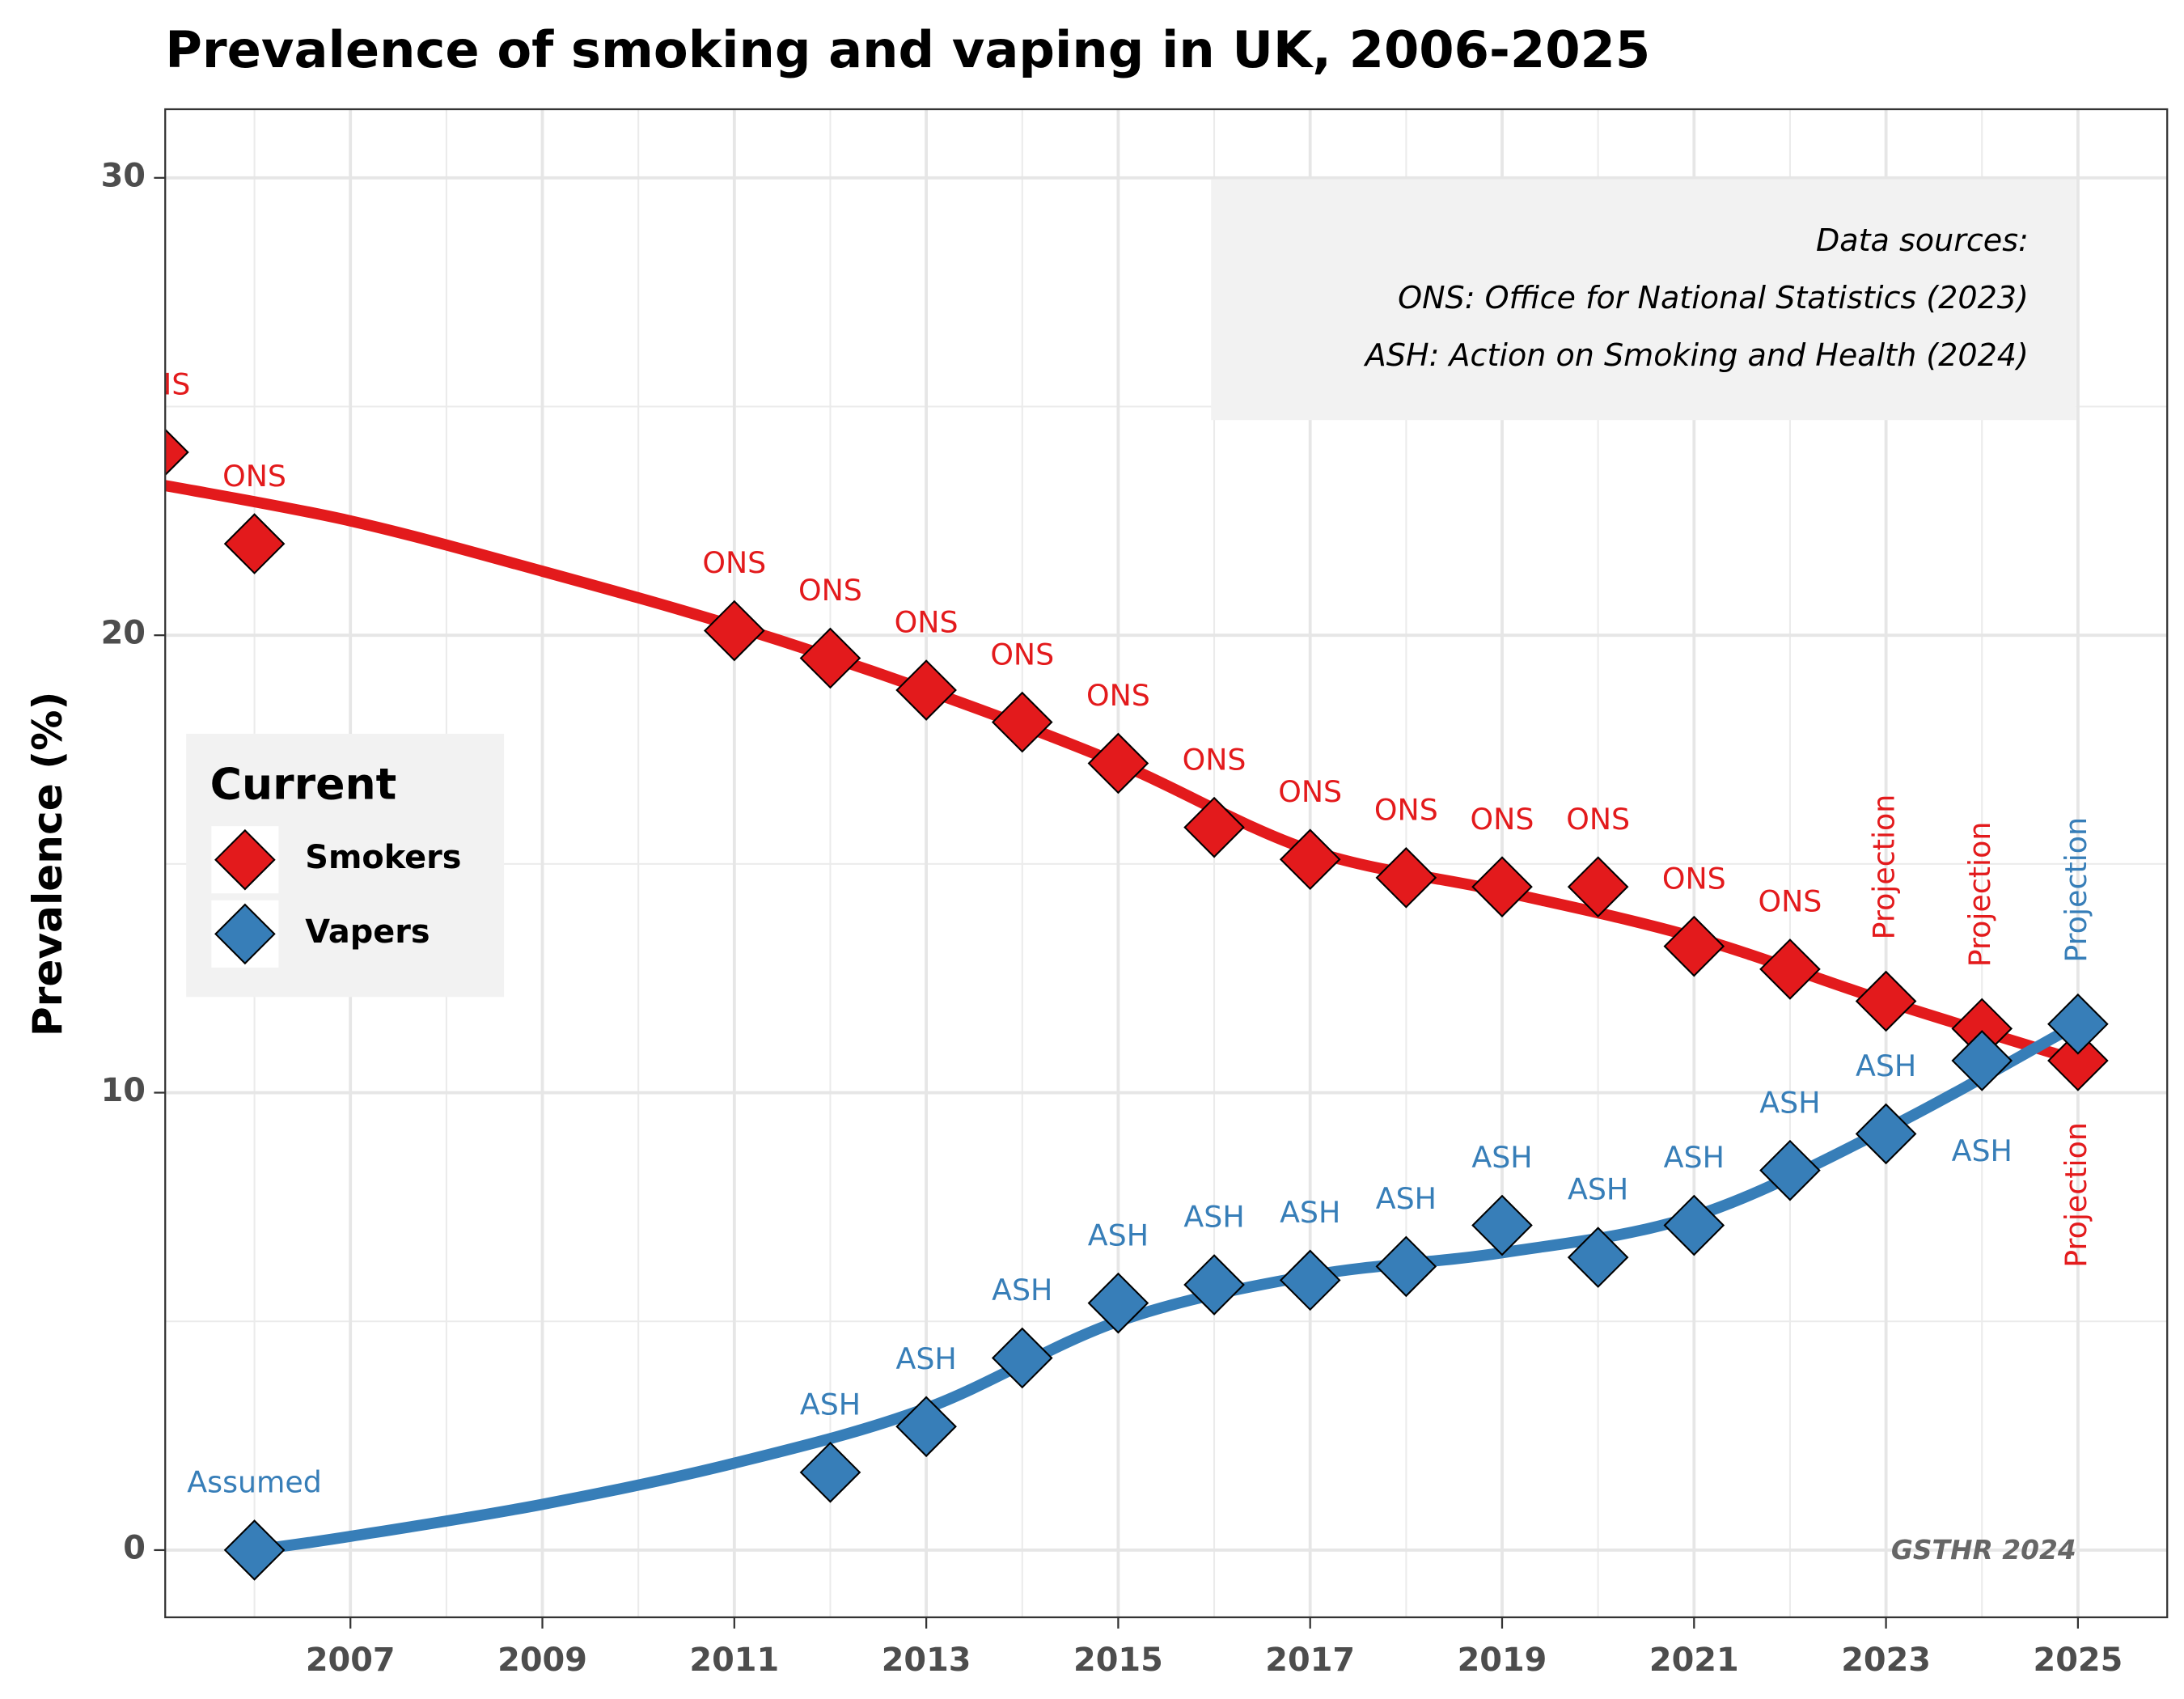 The width and height of the screenshot is (2184, 1699). I want to click on x-tick-label: 2021, so click(1694, 1660).